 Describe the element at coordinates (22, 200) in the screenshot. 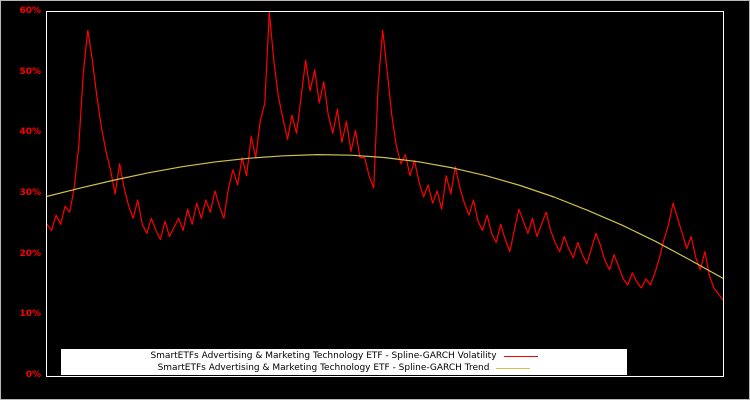

I see `y-axis: 60% 50% 40% 30% 20% 10% 0%` at that location.